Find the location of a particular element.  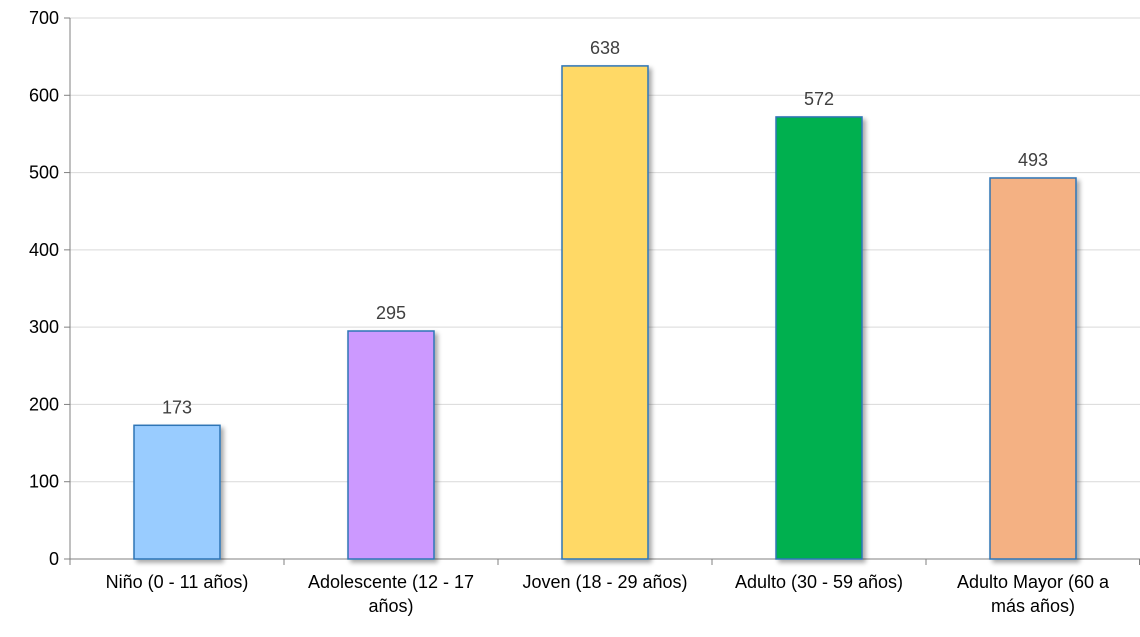

data-label: 638 is located at coordinates (605, 48).